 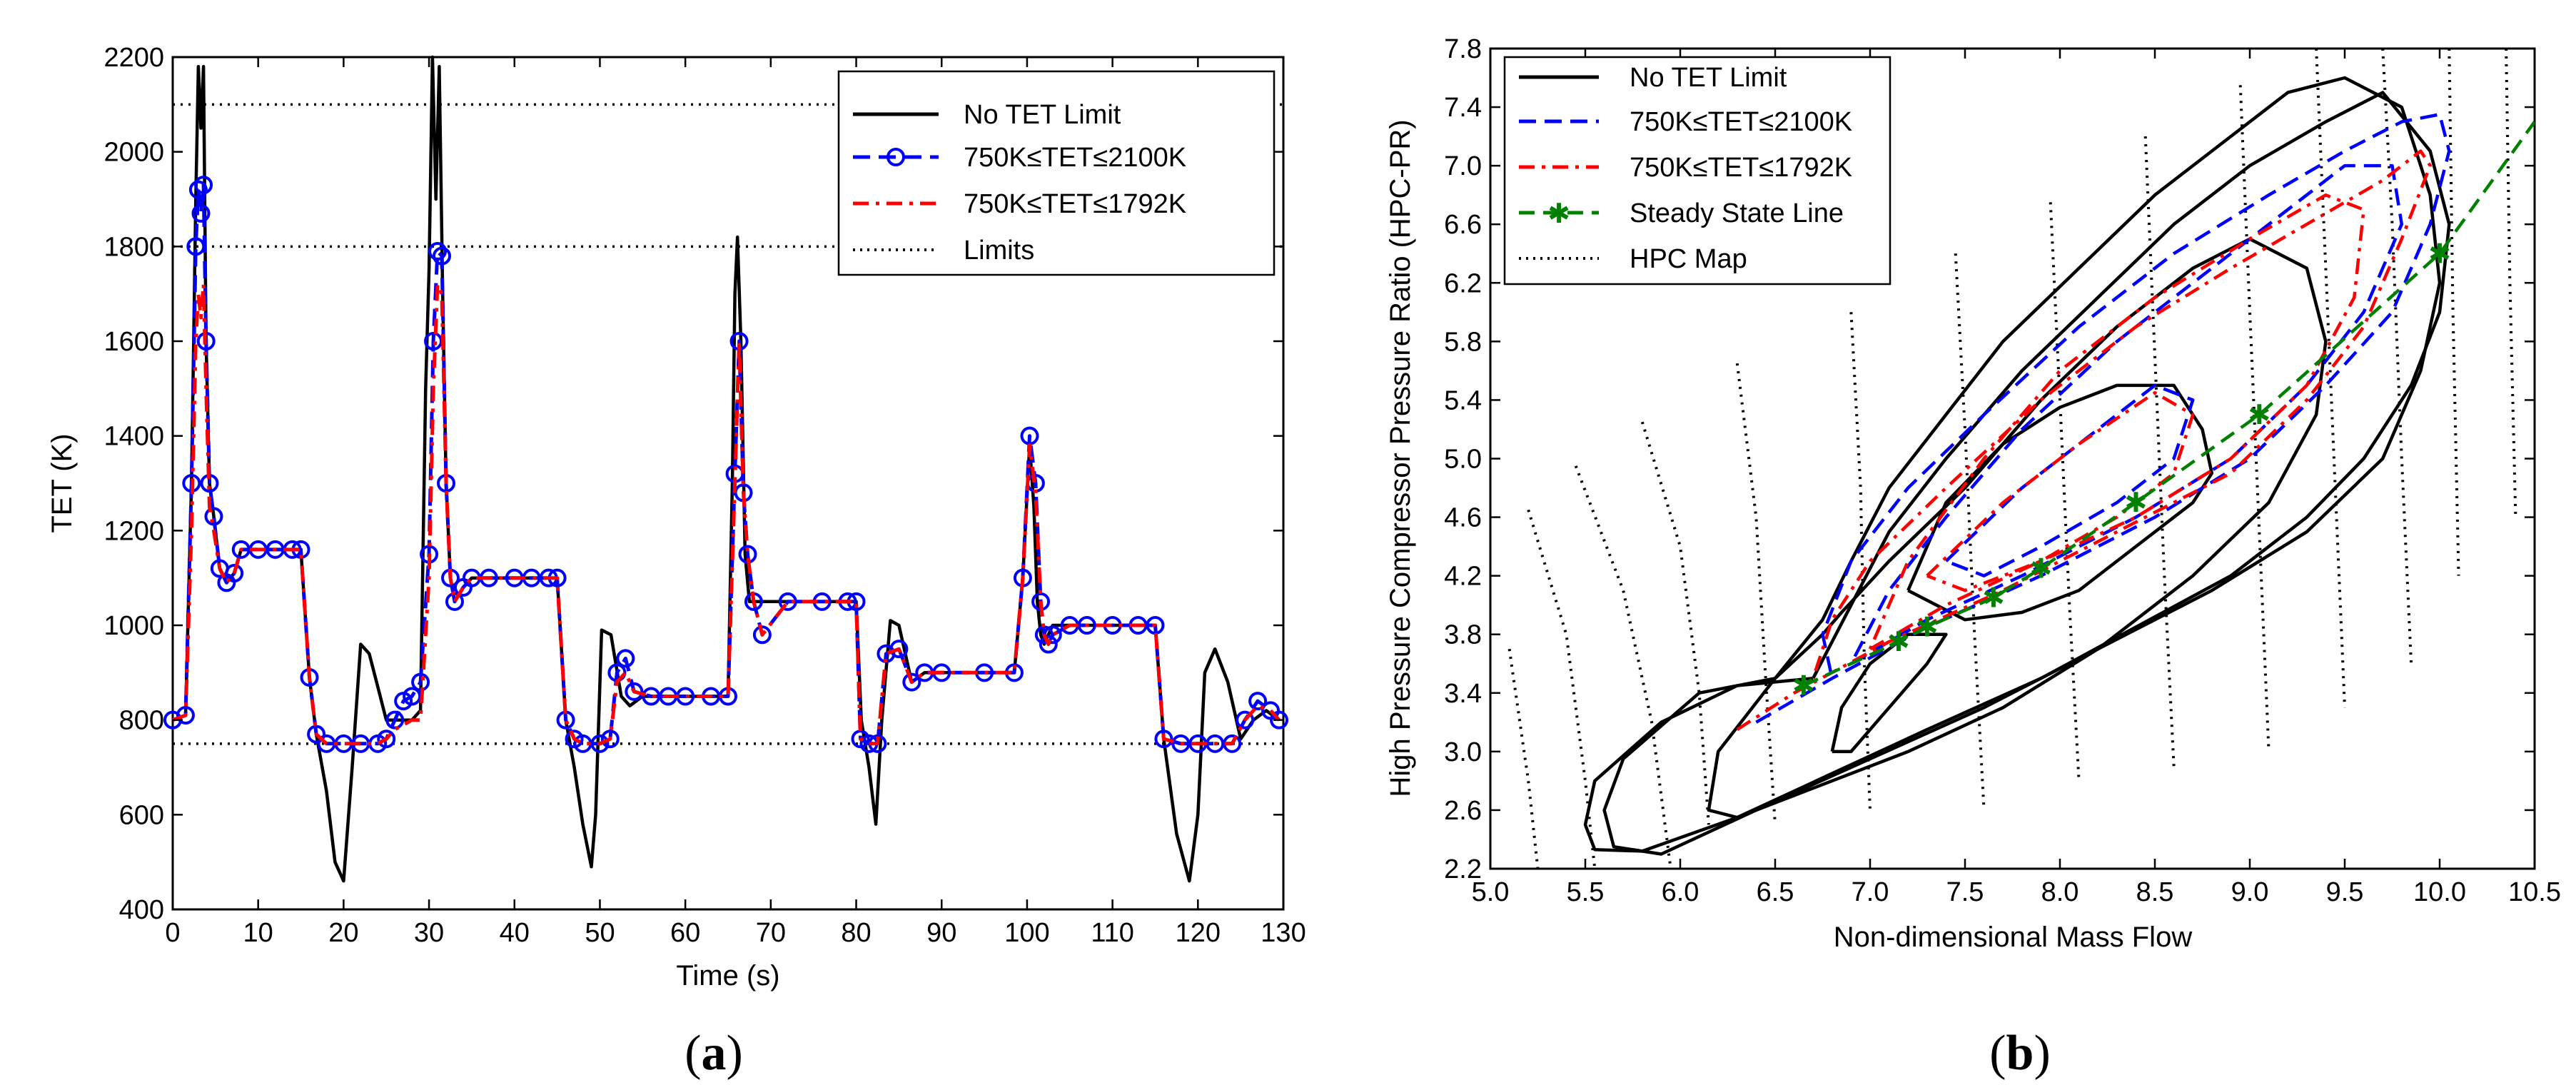 I want to click on panel-b-xtick-label: 7.5, so click(x=1965, y=892).